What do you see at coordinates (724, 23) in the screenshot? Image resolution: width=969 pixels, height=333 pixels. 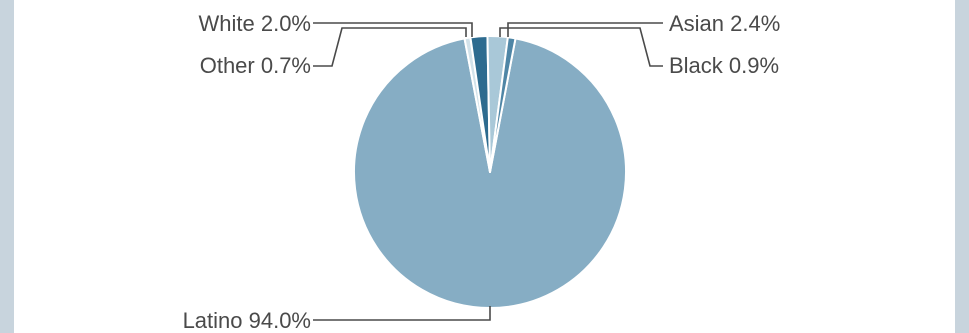 I see `label-asian: Asian 2.4%` at bounding box center [724, 23].